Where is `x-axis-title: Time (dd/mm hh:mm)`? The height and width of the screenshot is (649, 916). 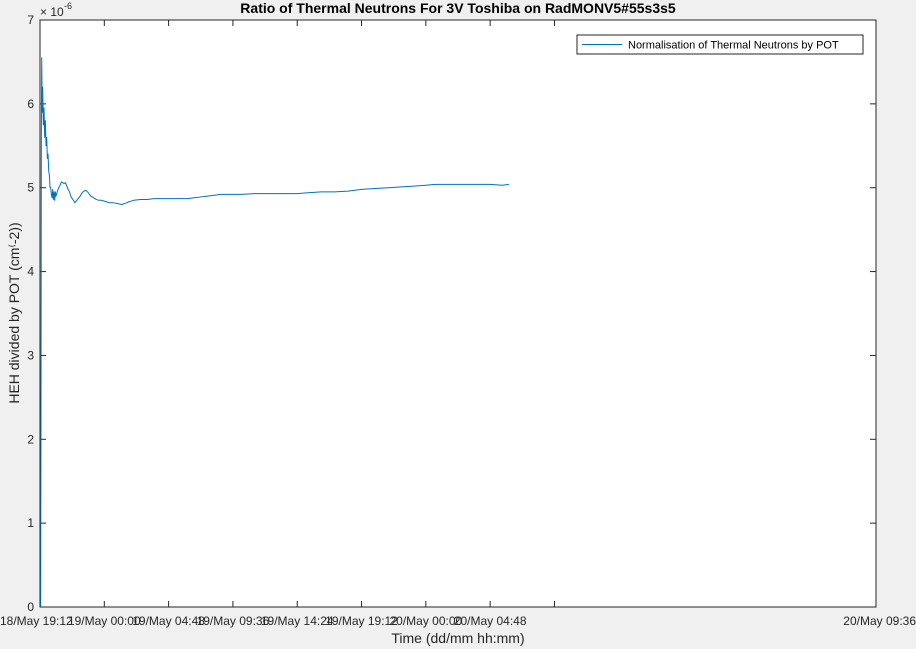
x-axis-title: Time (dd/mm hh:mm) is located at coordinates (457, 638).